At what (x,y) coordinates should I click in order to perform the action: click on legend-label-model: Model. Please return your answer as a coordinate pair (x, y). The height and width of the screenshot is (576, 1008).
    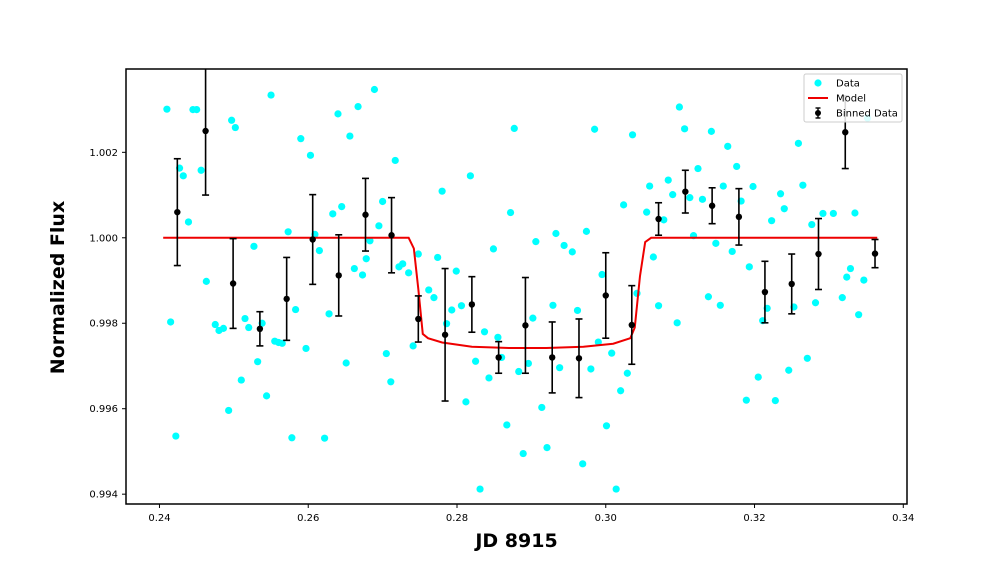
    Looking at the image, I should click on (851, 99).